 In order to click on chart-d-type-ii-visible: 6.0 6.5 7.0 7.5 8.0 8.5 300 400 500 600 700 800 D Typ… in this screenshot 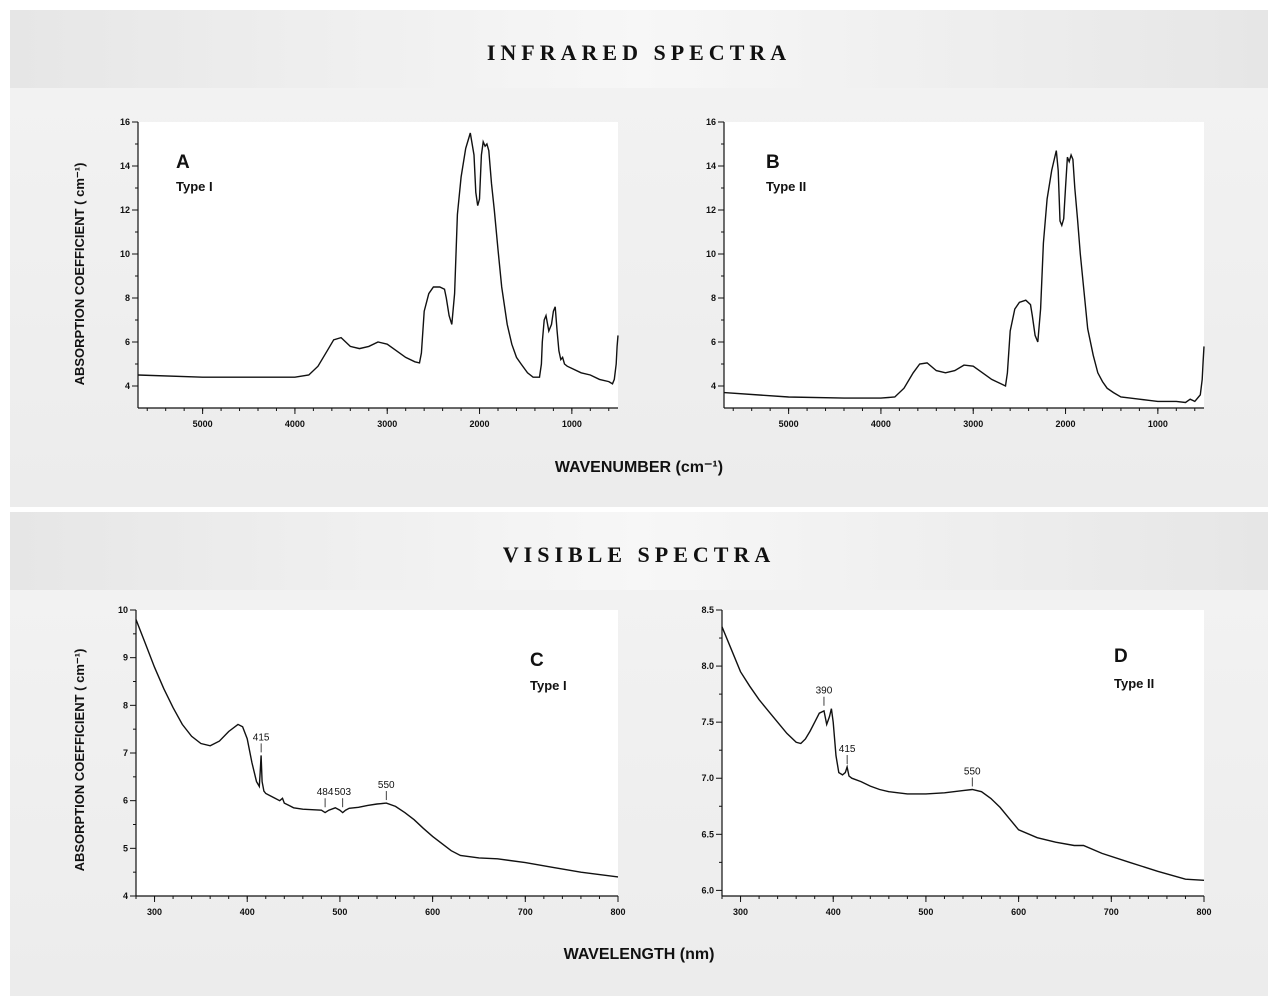, I will do `click(956, 761)`.